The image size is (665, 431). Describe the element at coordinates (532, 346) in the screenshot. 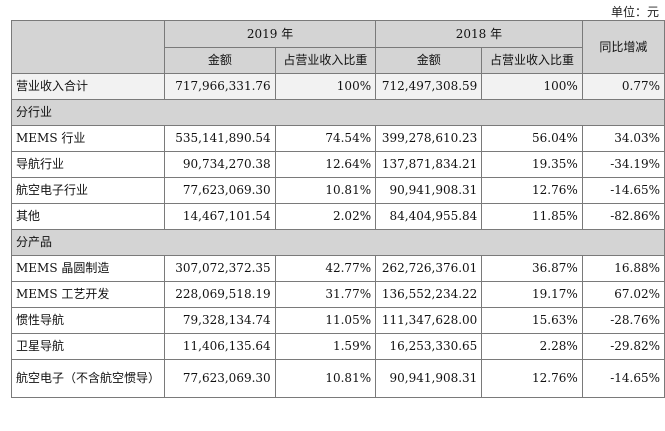

I see `share-2018-cell: 2.28%` at that location.